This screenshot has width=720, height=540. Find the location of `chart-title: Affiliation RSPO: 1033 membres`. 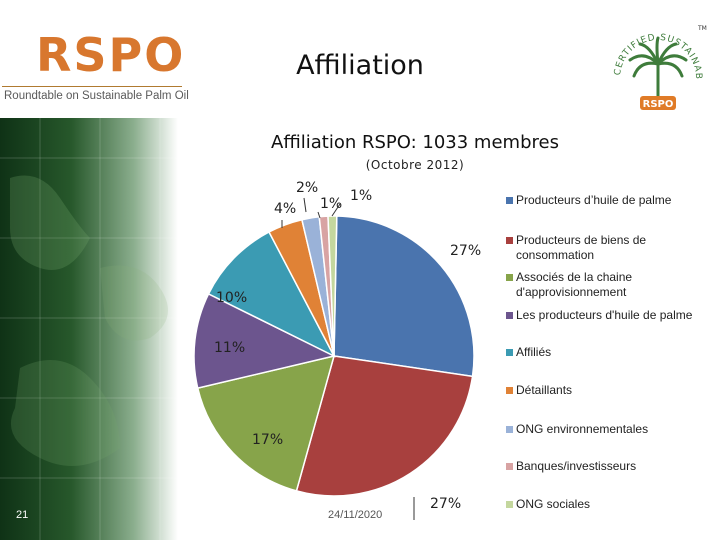

chart-title: Affiliation RSPO: 1033 membres is located at coordinates (415, 142).